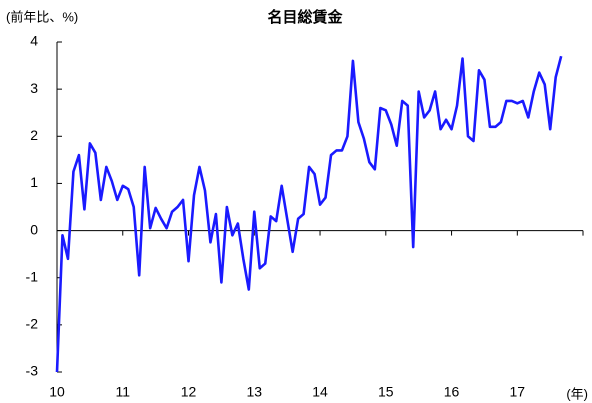 This screenshot has height=403, width=592. What do you see at coordinates (122, 392) in the screenshot?
I see `x-tick-label: 11` at bounding box center [122, 392].